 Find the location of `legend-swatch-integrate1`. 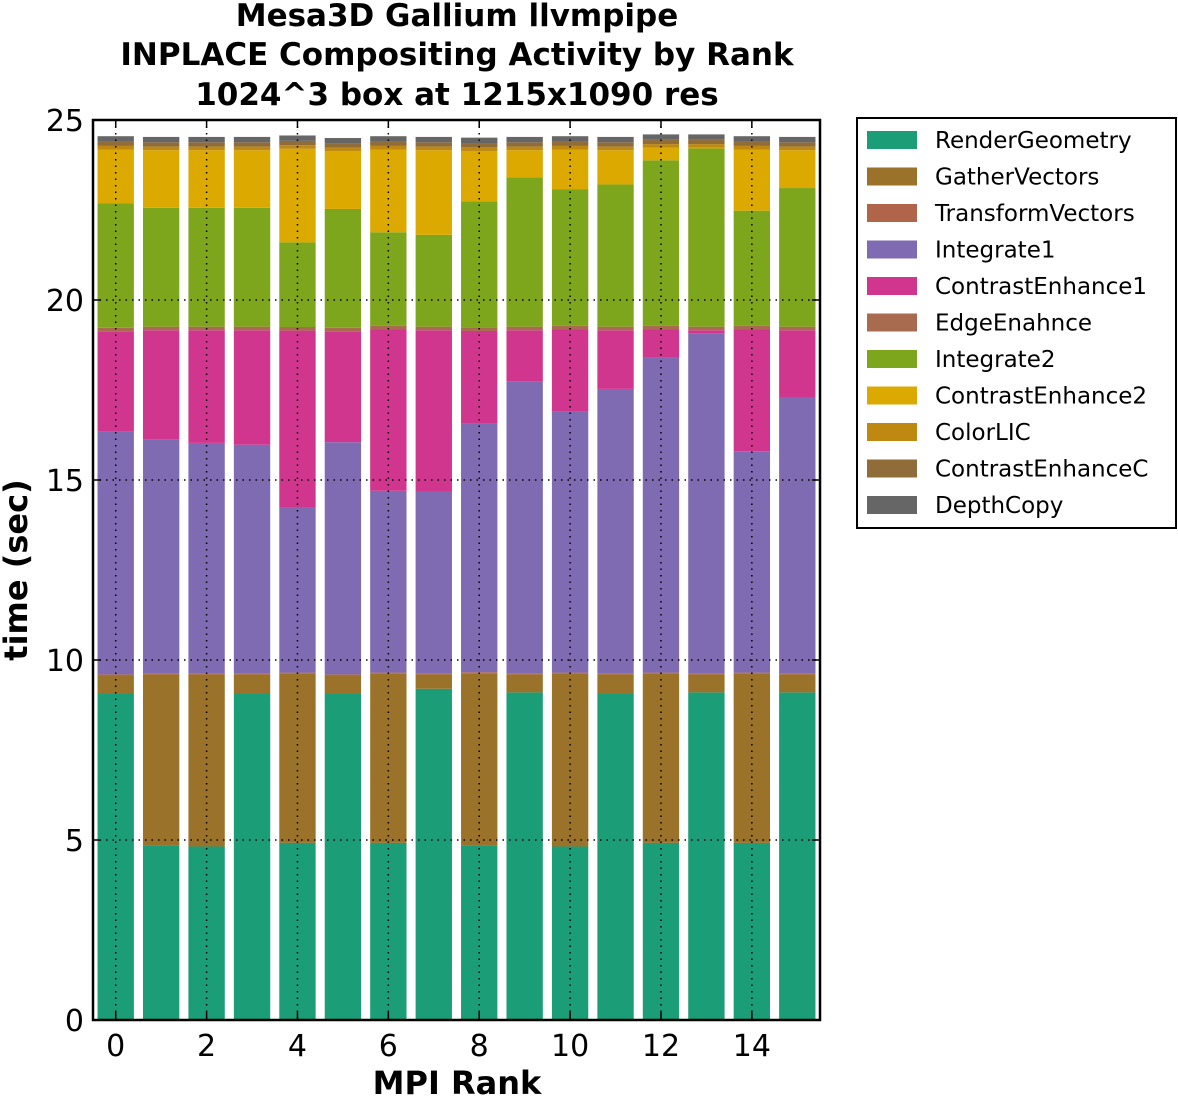

legend-swatch-integrate1 is located at coordinates (892, 249).